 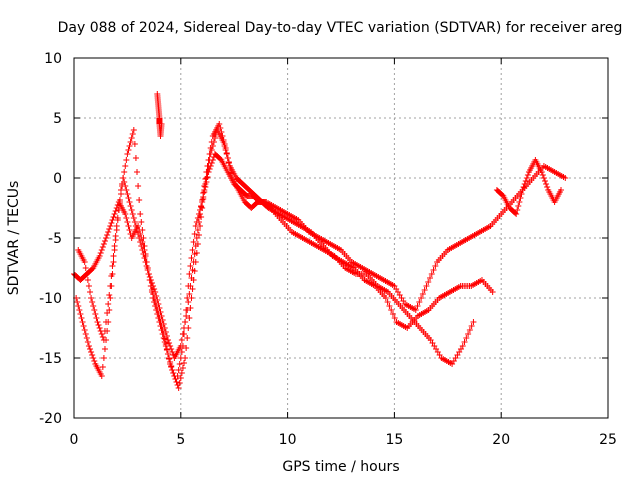 What do you see at coordinates (55, 239) in the screenshot?
I see `y-tick-label: -5` at bounding box center [55, 239].